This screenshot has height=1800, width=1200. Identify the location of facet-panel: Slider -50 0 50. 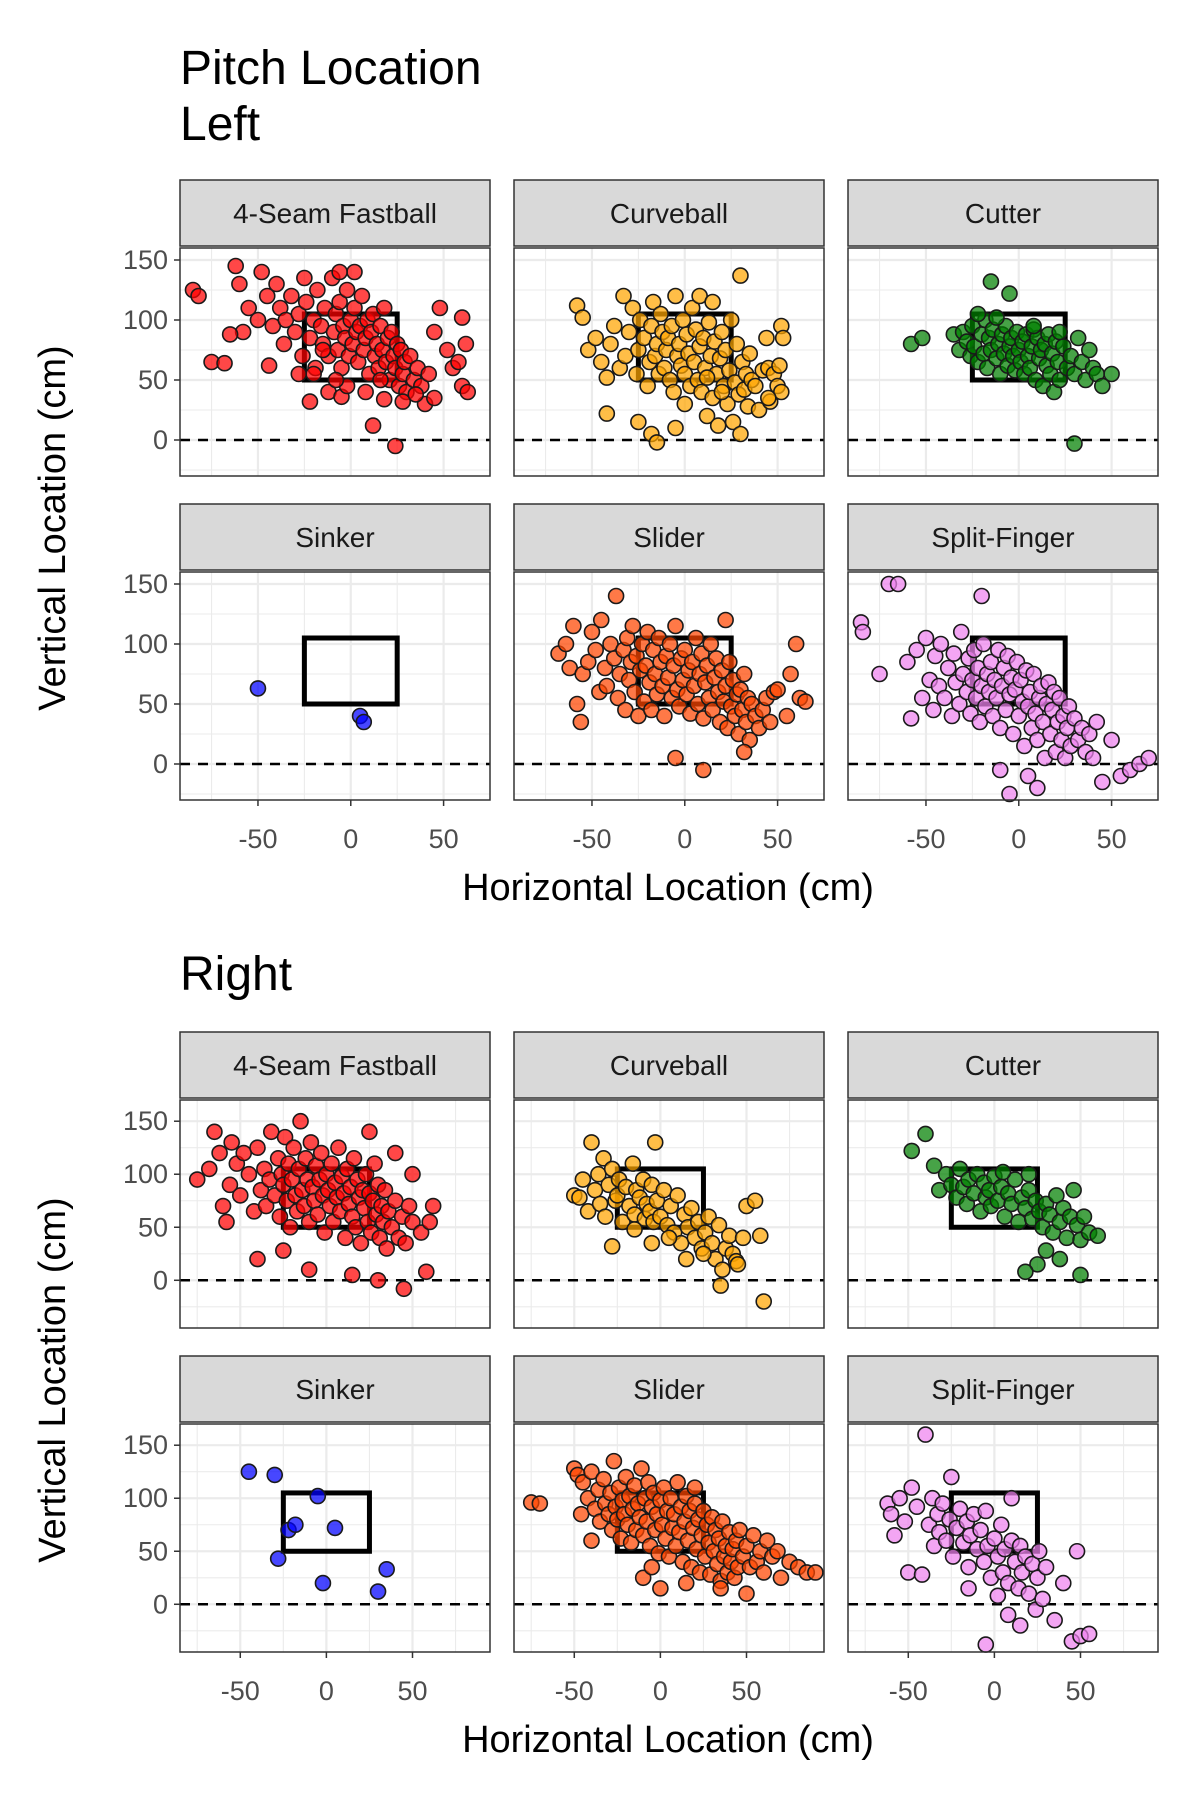
(669, 1530).